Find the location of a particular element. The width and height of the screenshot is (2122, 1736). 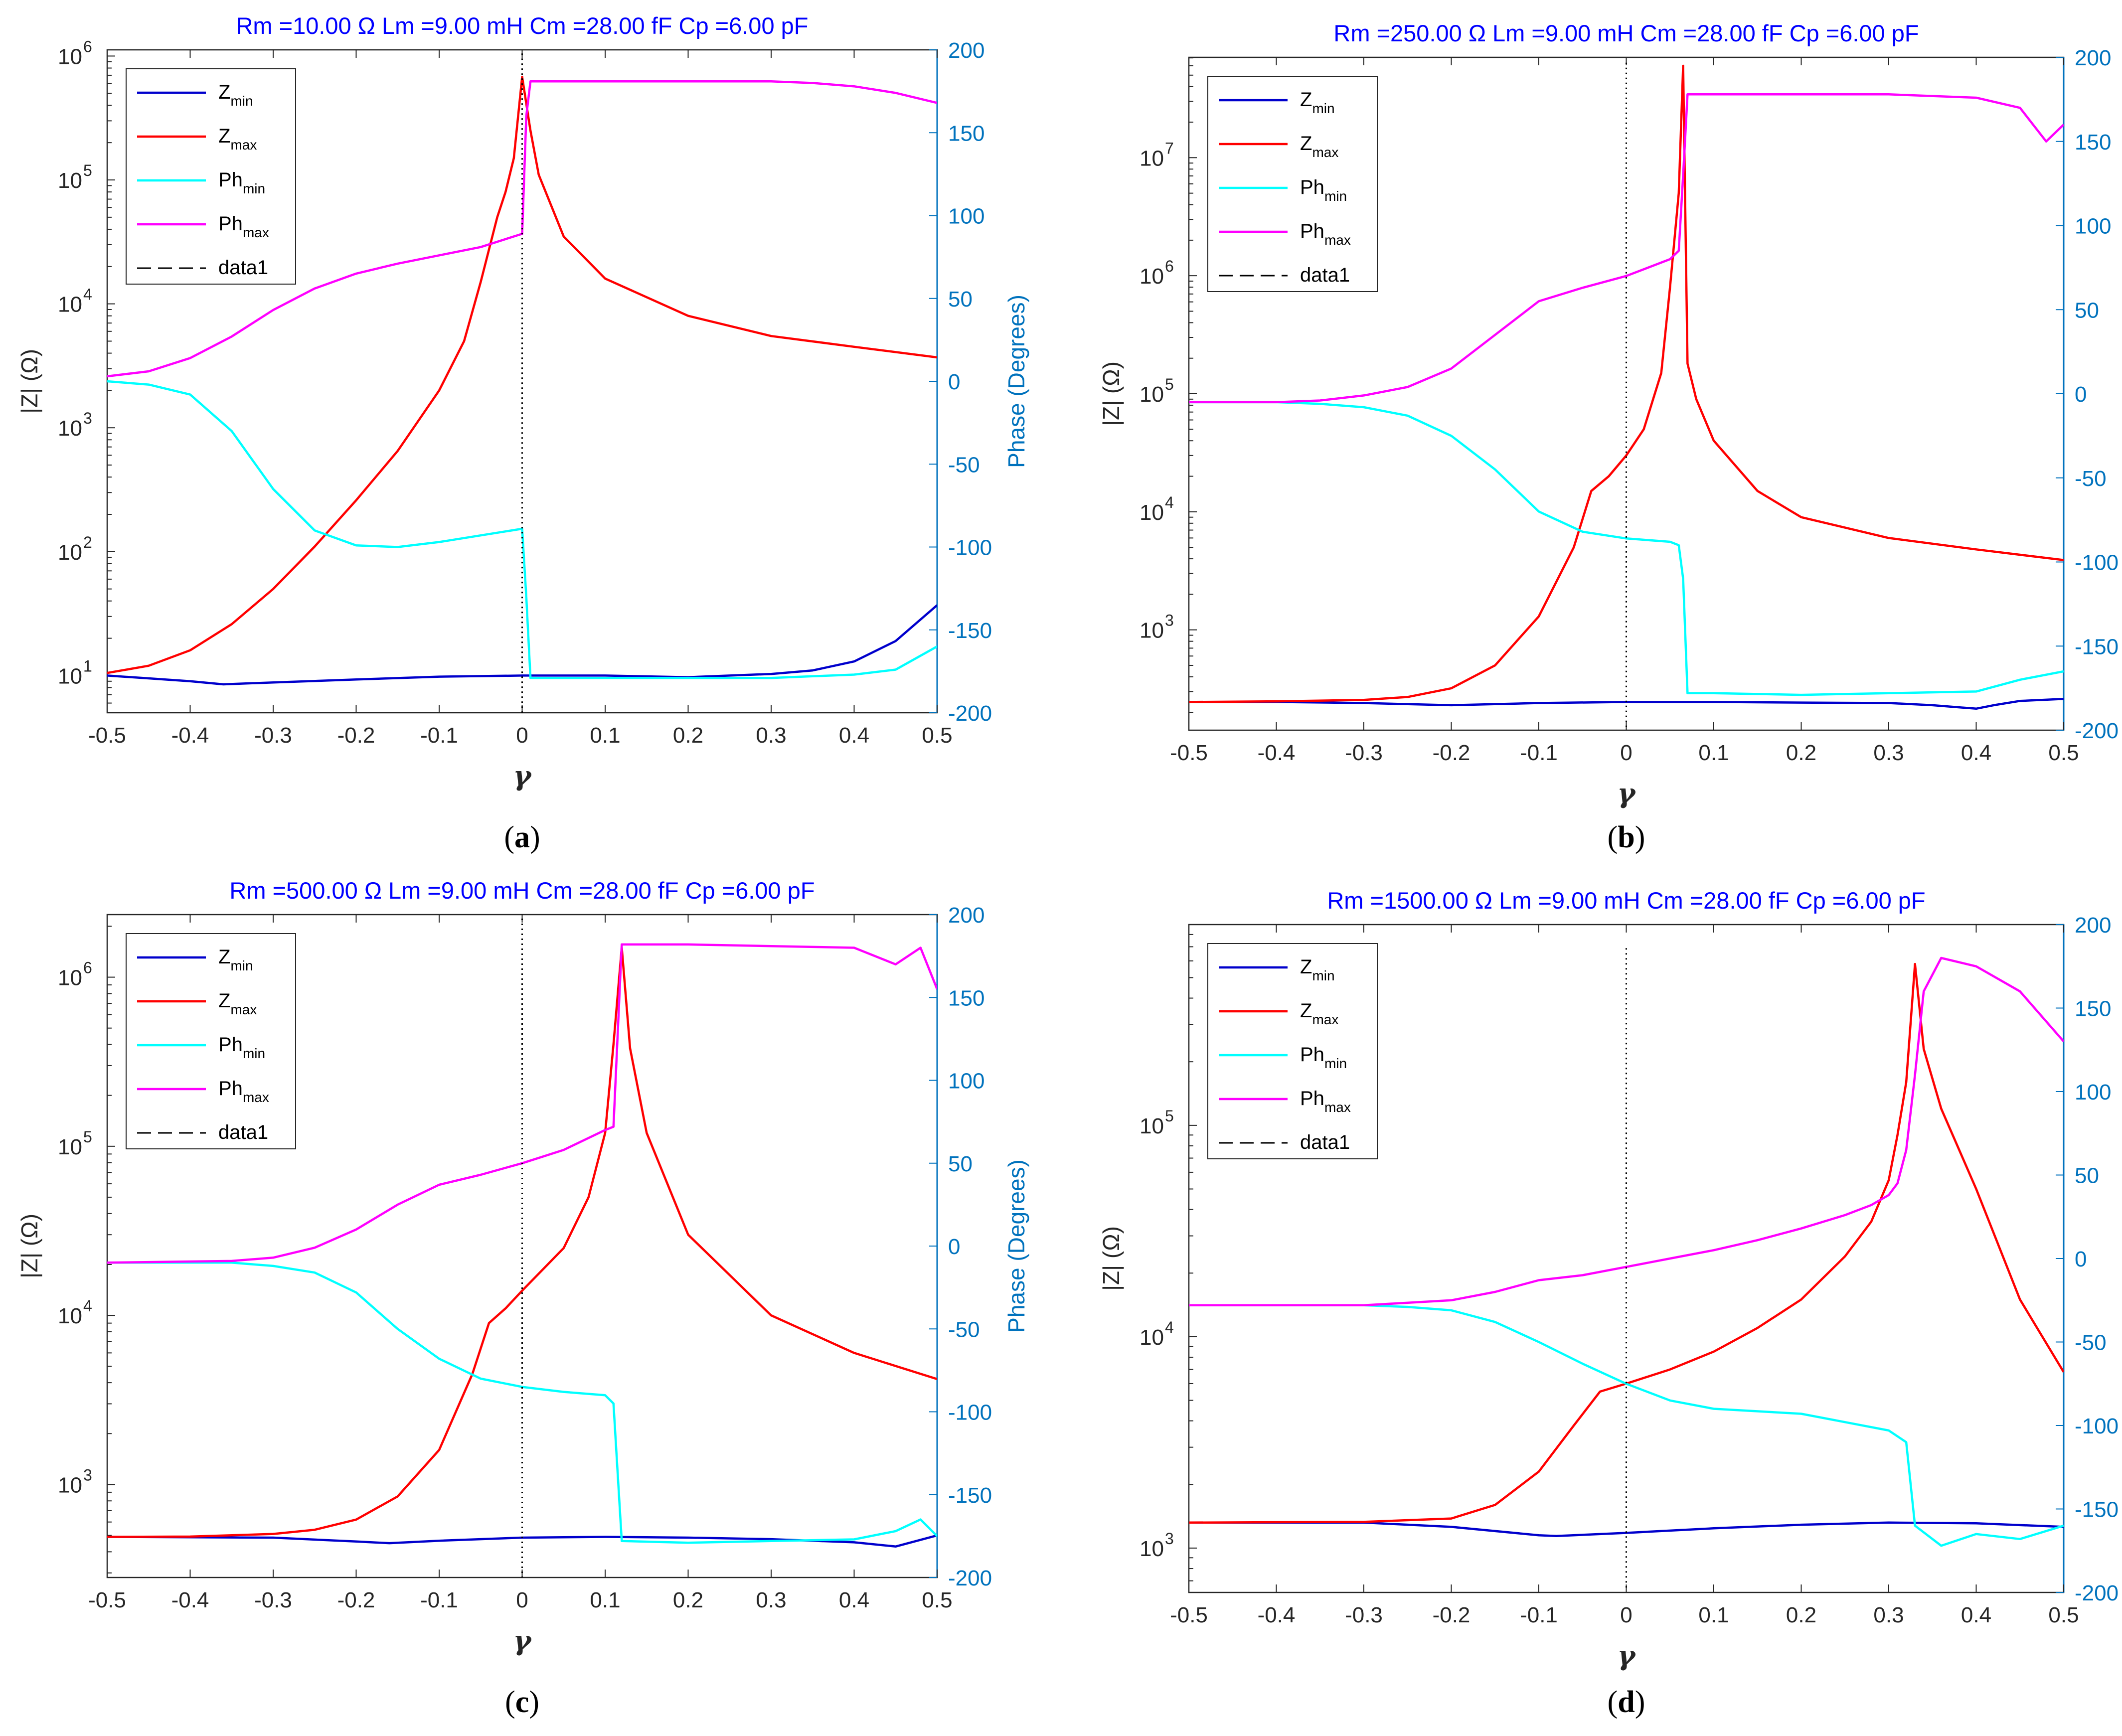

y2-tick-label: 150 is located at coordinates (2093, 142).